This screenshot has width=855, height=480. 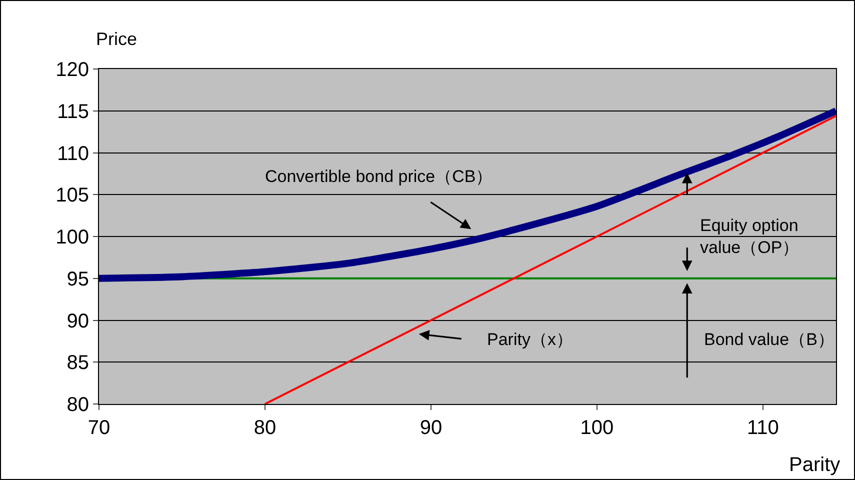 I want to click on y-tick-label: 105, so click(x=72, y=195).